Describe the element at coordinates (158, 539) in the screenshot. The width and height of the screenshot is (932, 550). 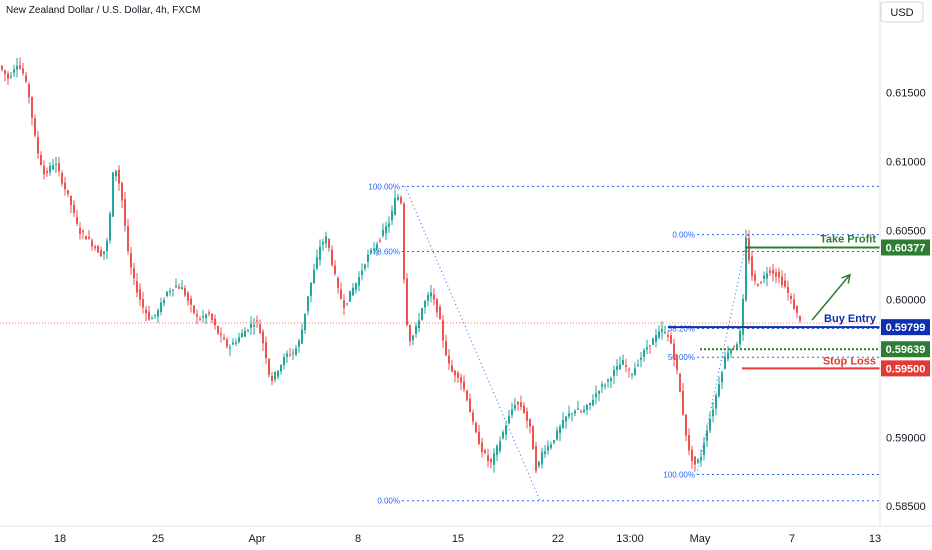
I see `time-tick-label: 25` at that location.